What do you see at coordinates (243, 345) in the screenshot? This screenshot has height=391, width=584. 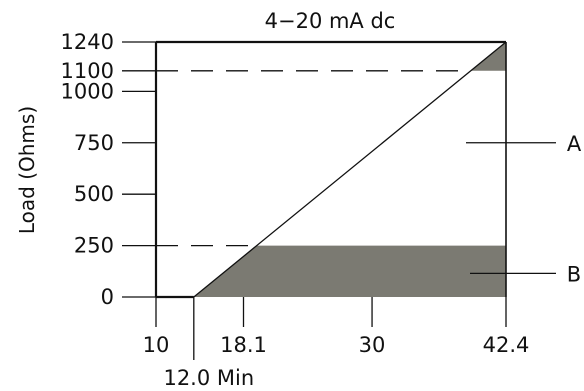 I see `x-tick-label: 18.1` at bounding box center [243, 345].